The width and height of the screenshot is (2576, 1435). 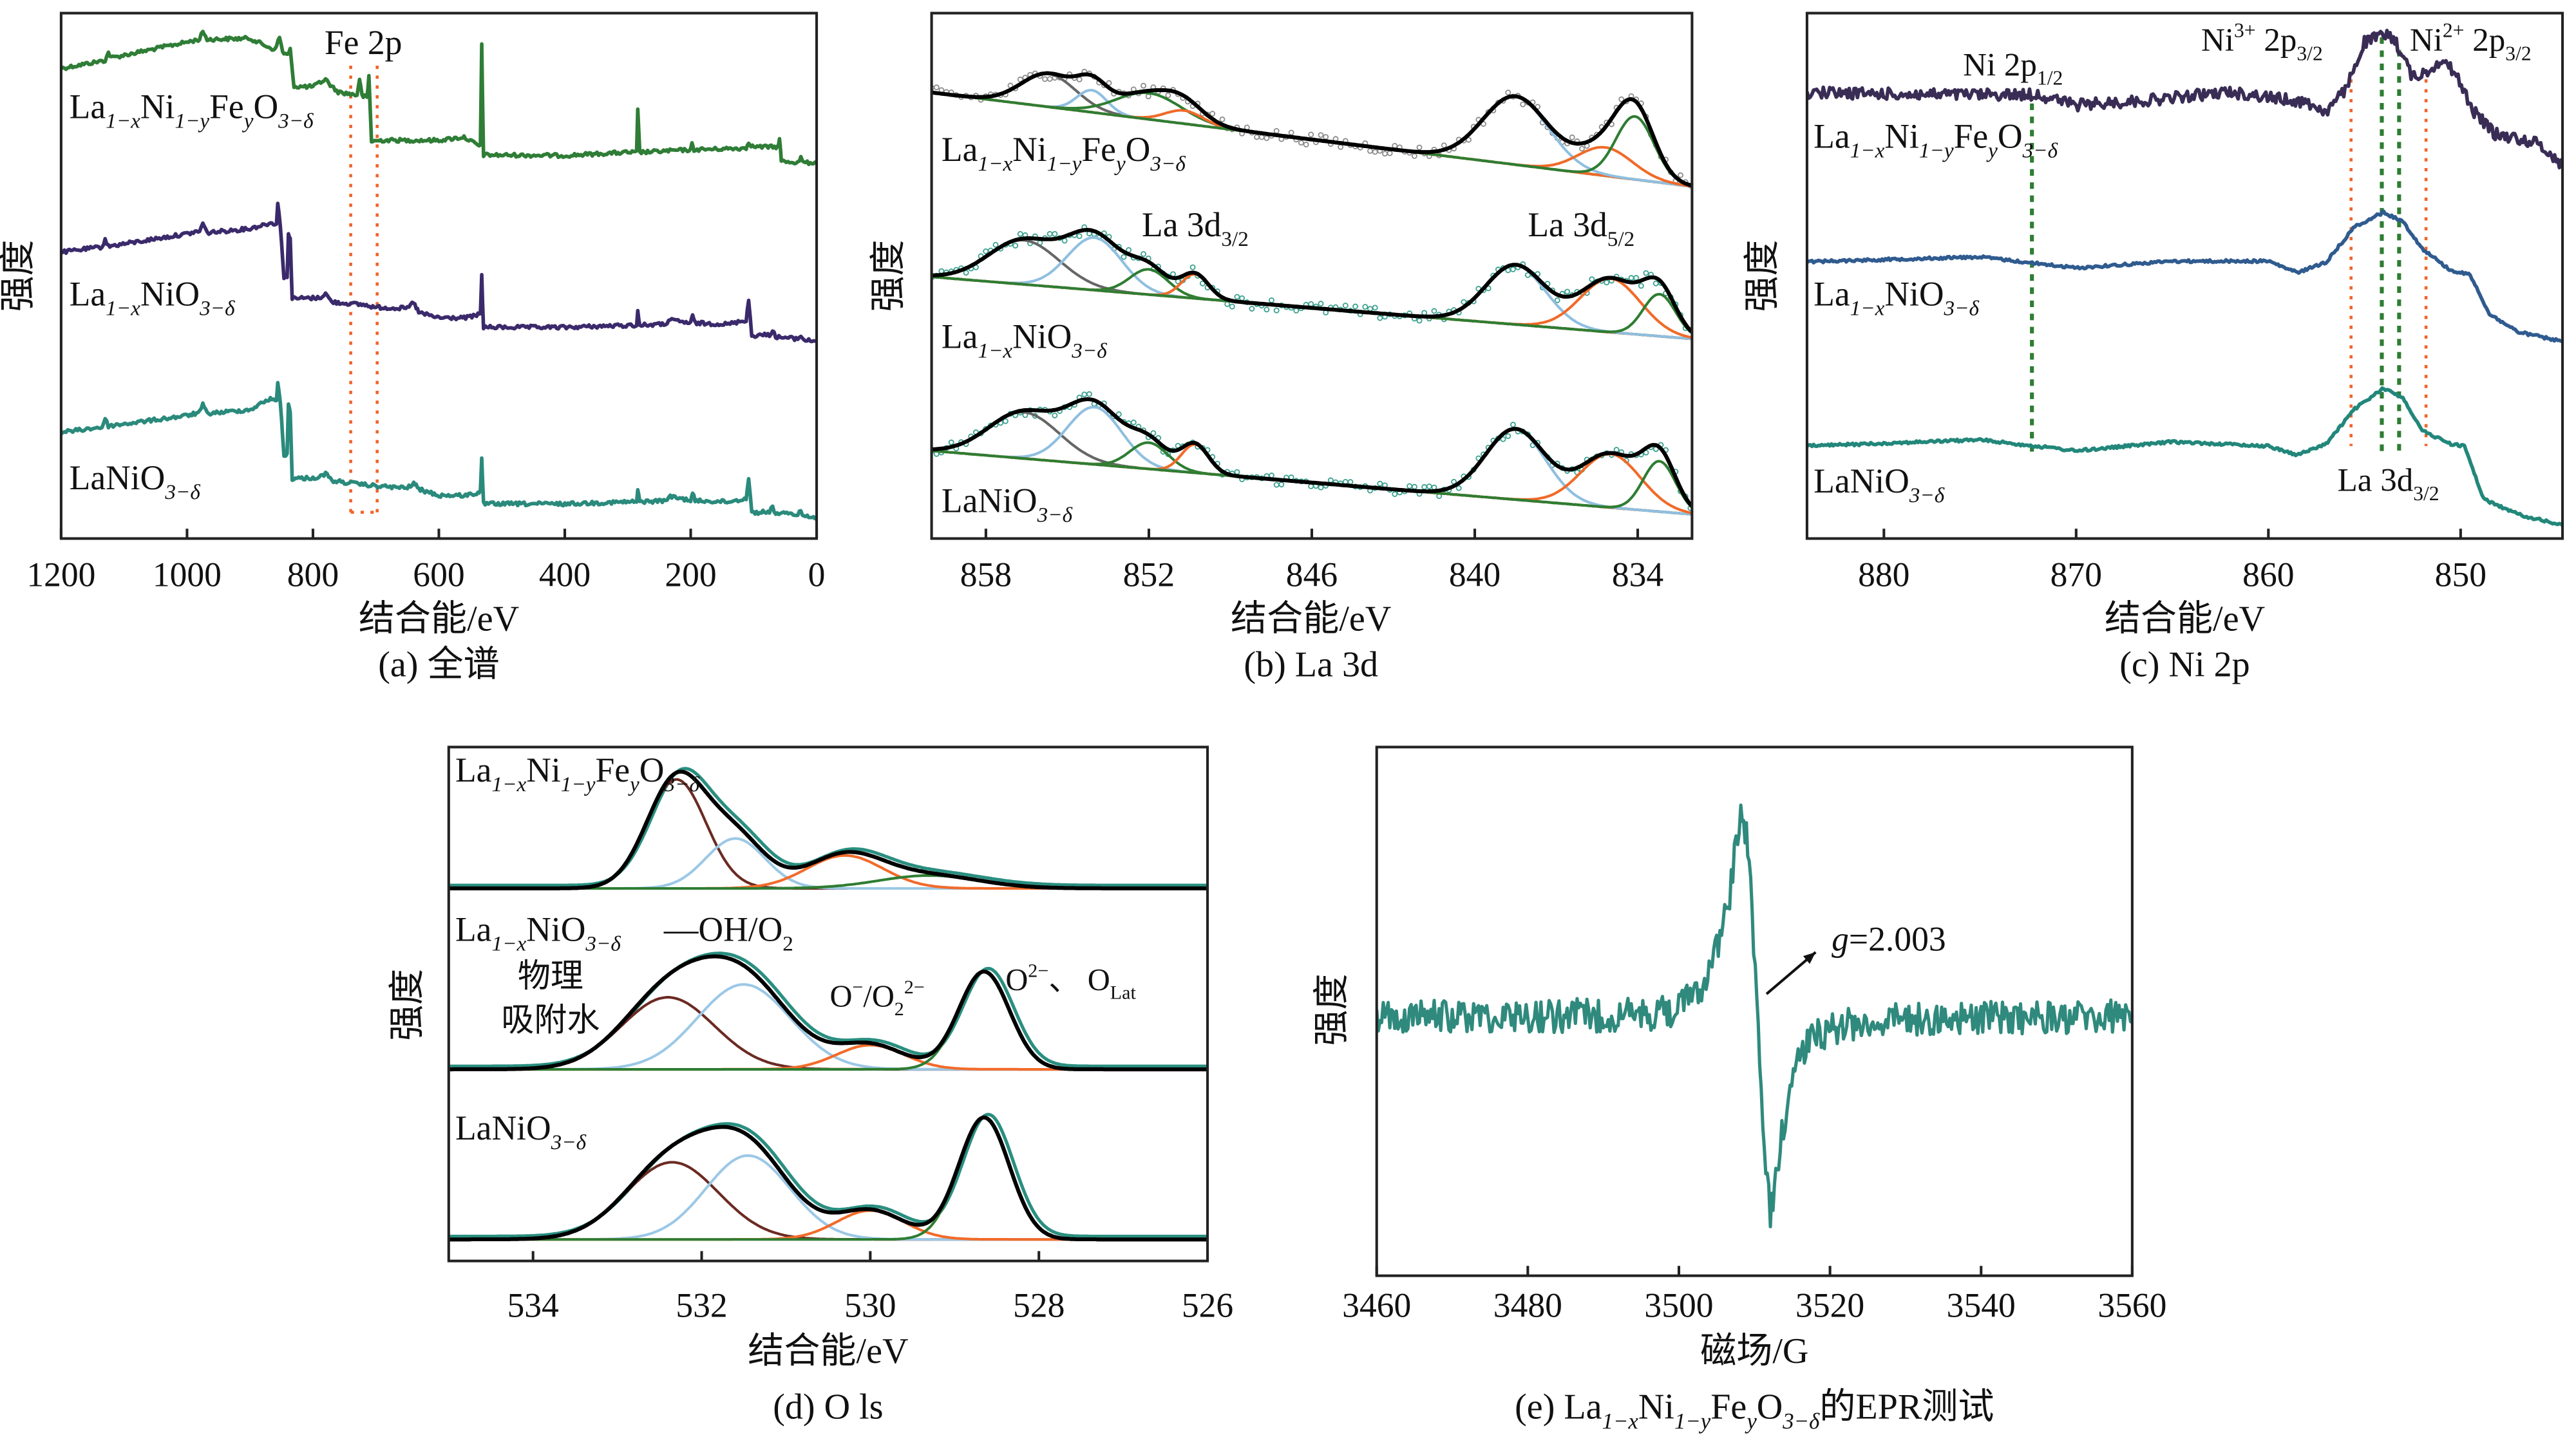 What do you see at coordinates (1832, 136) in the screenshot?
I see `text-part: La` at bounding box center [1832, 136].